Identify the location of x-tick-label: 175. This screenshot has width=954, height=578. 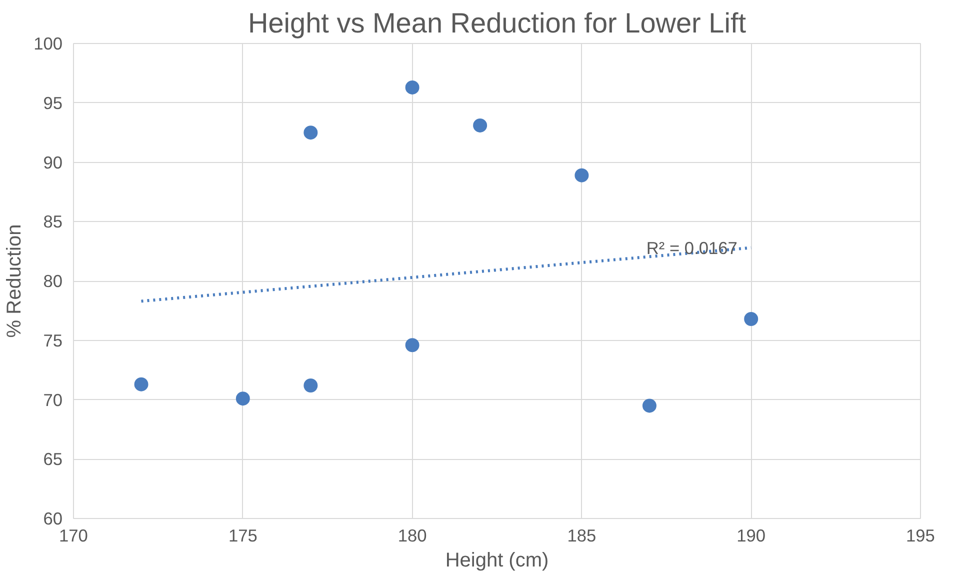
(243, 536).